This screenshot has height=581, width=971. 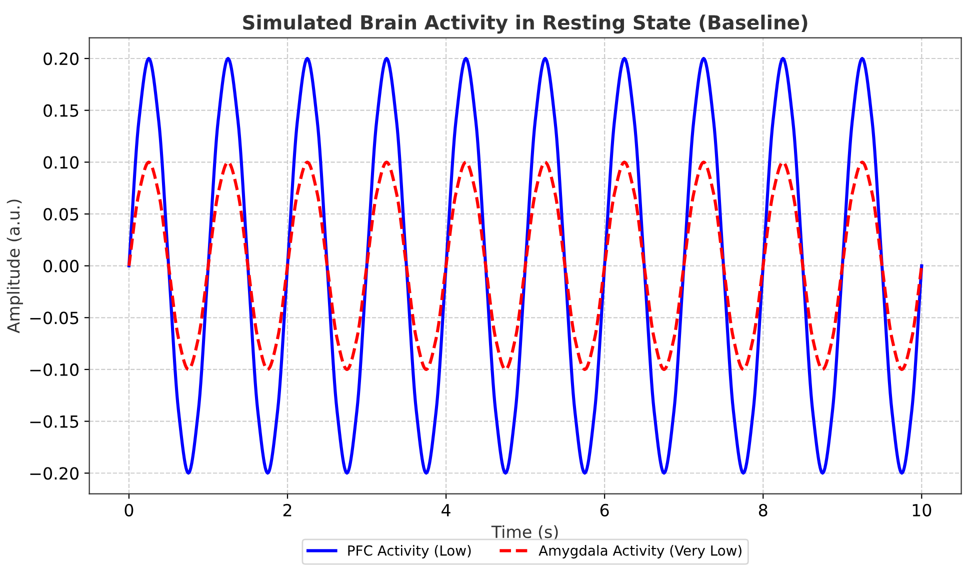 I want to click on y-tick-label: −0.10, so click(x=54, y=369).